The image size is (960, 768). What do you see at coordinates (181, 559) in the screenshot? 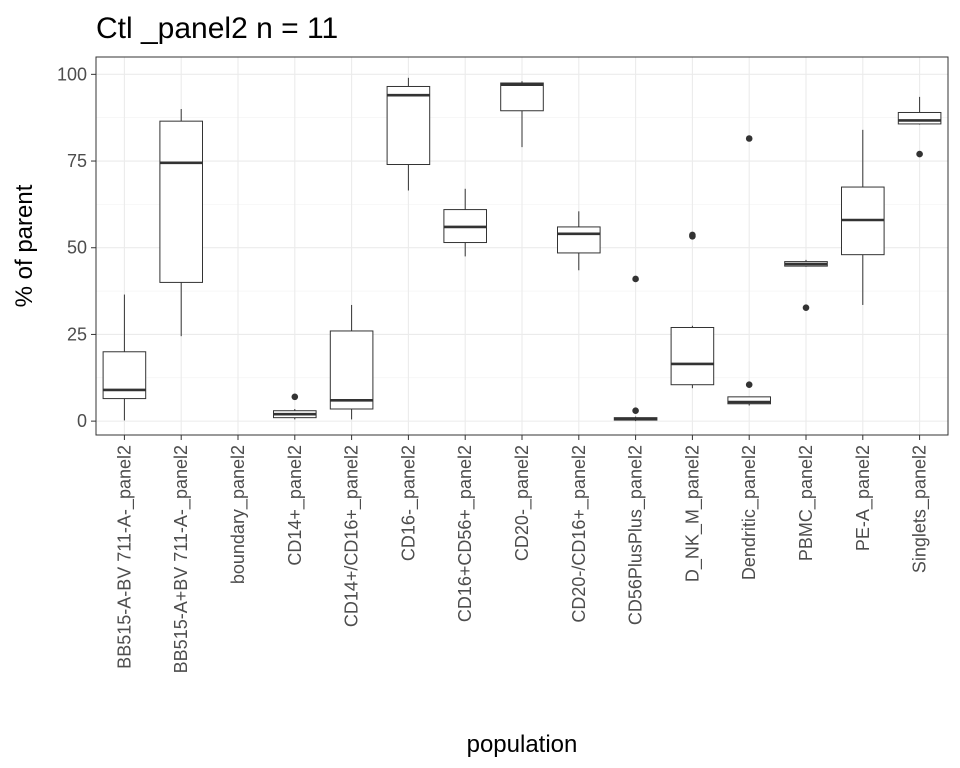
I see `x-tick-label: BB515-A+BV 711-A-_panel2` at bounding box center [181, 559].